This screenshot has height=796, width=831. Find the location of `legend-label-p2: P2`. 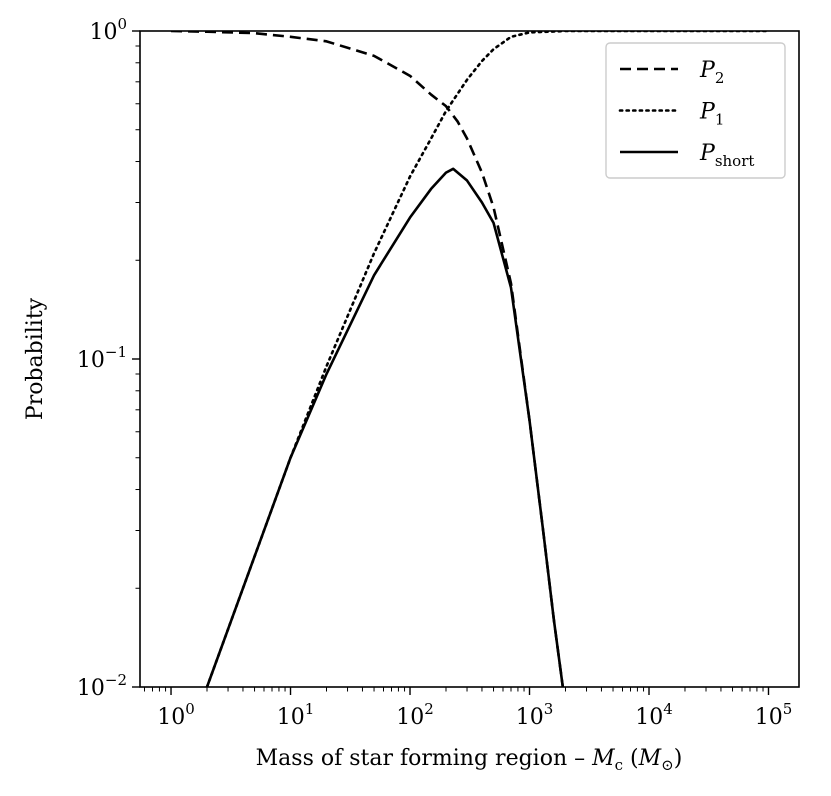

legend-label-p2: P2 is located at coordinates (711, 72).